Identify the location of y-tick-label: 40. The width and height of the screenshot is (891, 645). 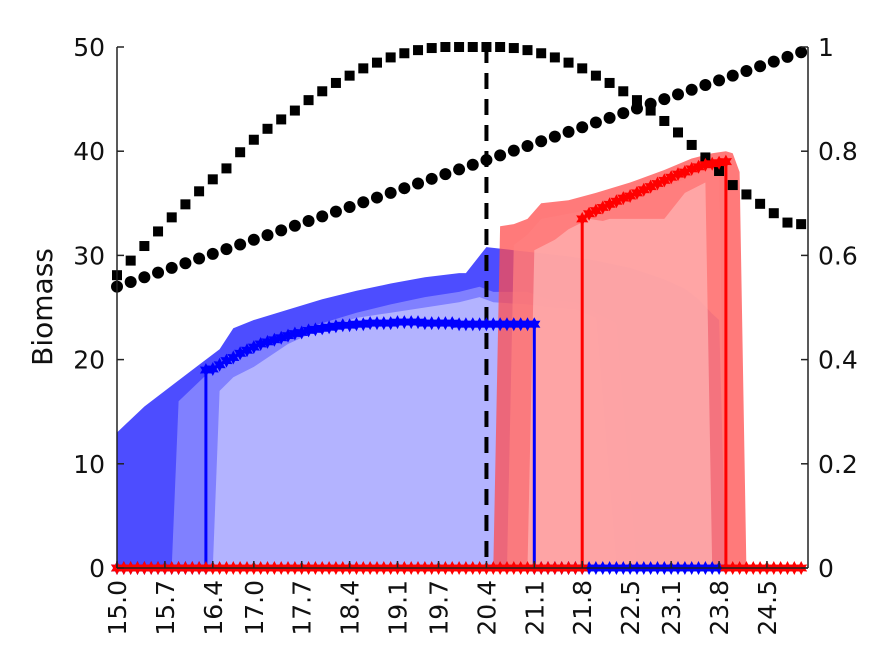
(89, 151).